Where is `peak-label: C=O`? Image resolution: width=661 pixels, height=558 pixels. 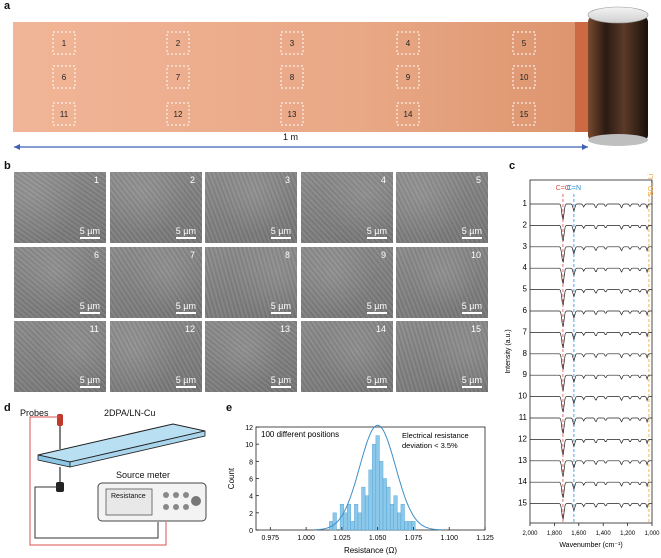
peak-label: C=O is located at coordinates (563, 188).